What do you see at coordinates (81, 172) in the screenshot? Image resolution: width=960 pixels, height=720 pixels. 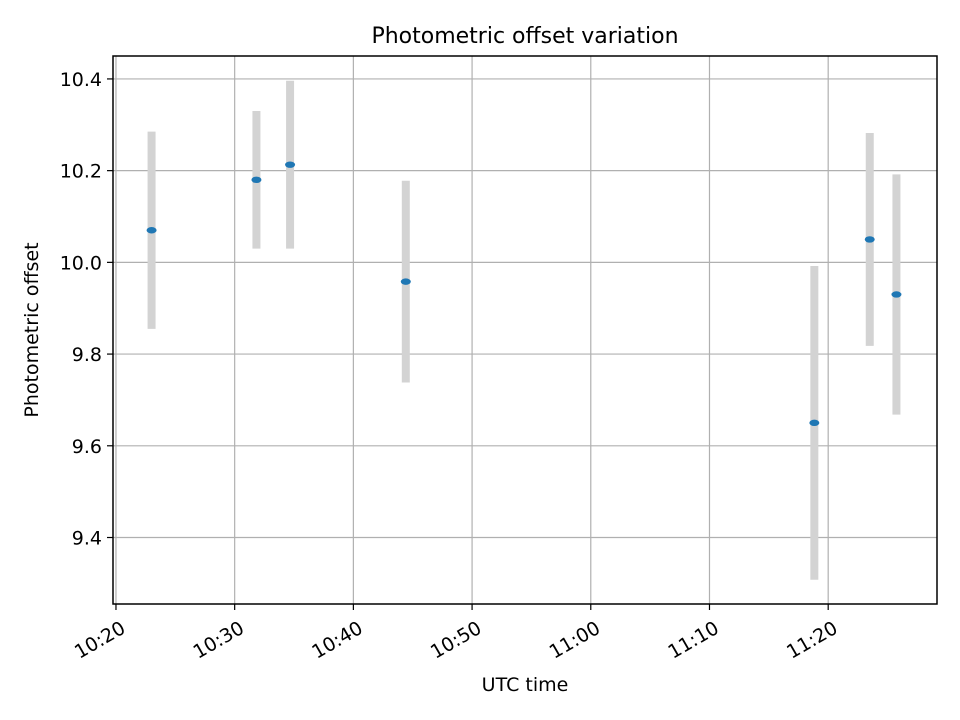 I see `y-tick-label: 10.2` at bounding box center [81, 172].